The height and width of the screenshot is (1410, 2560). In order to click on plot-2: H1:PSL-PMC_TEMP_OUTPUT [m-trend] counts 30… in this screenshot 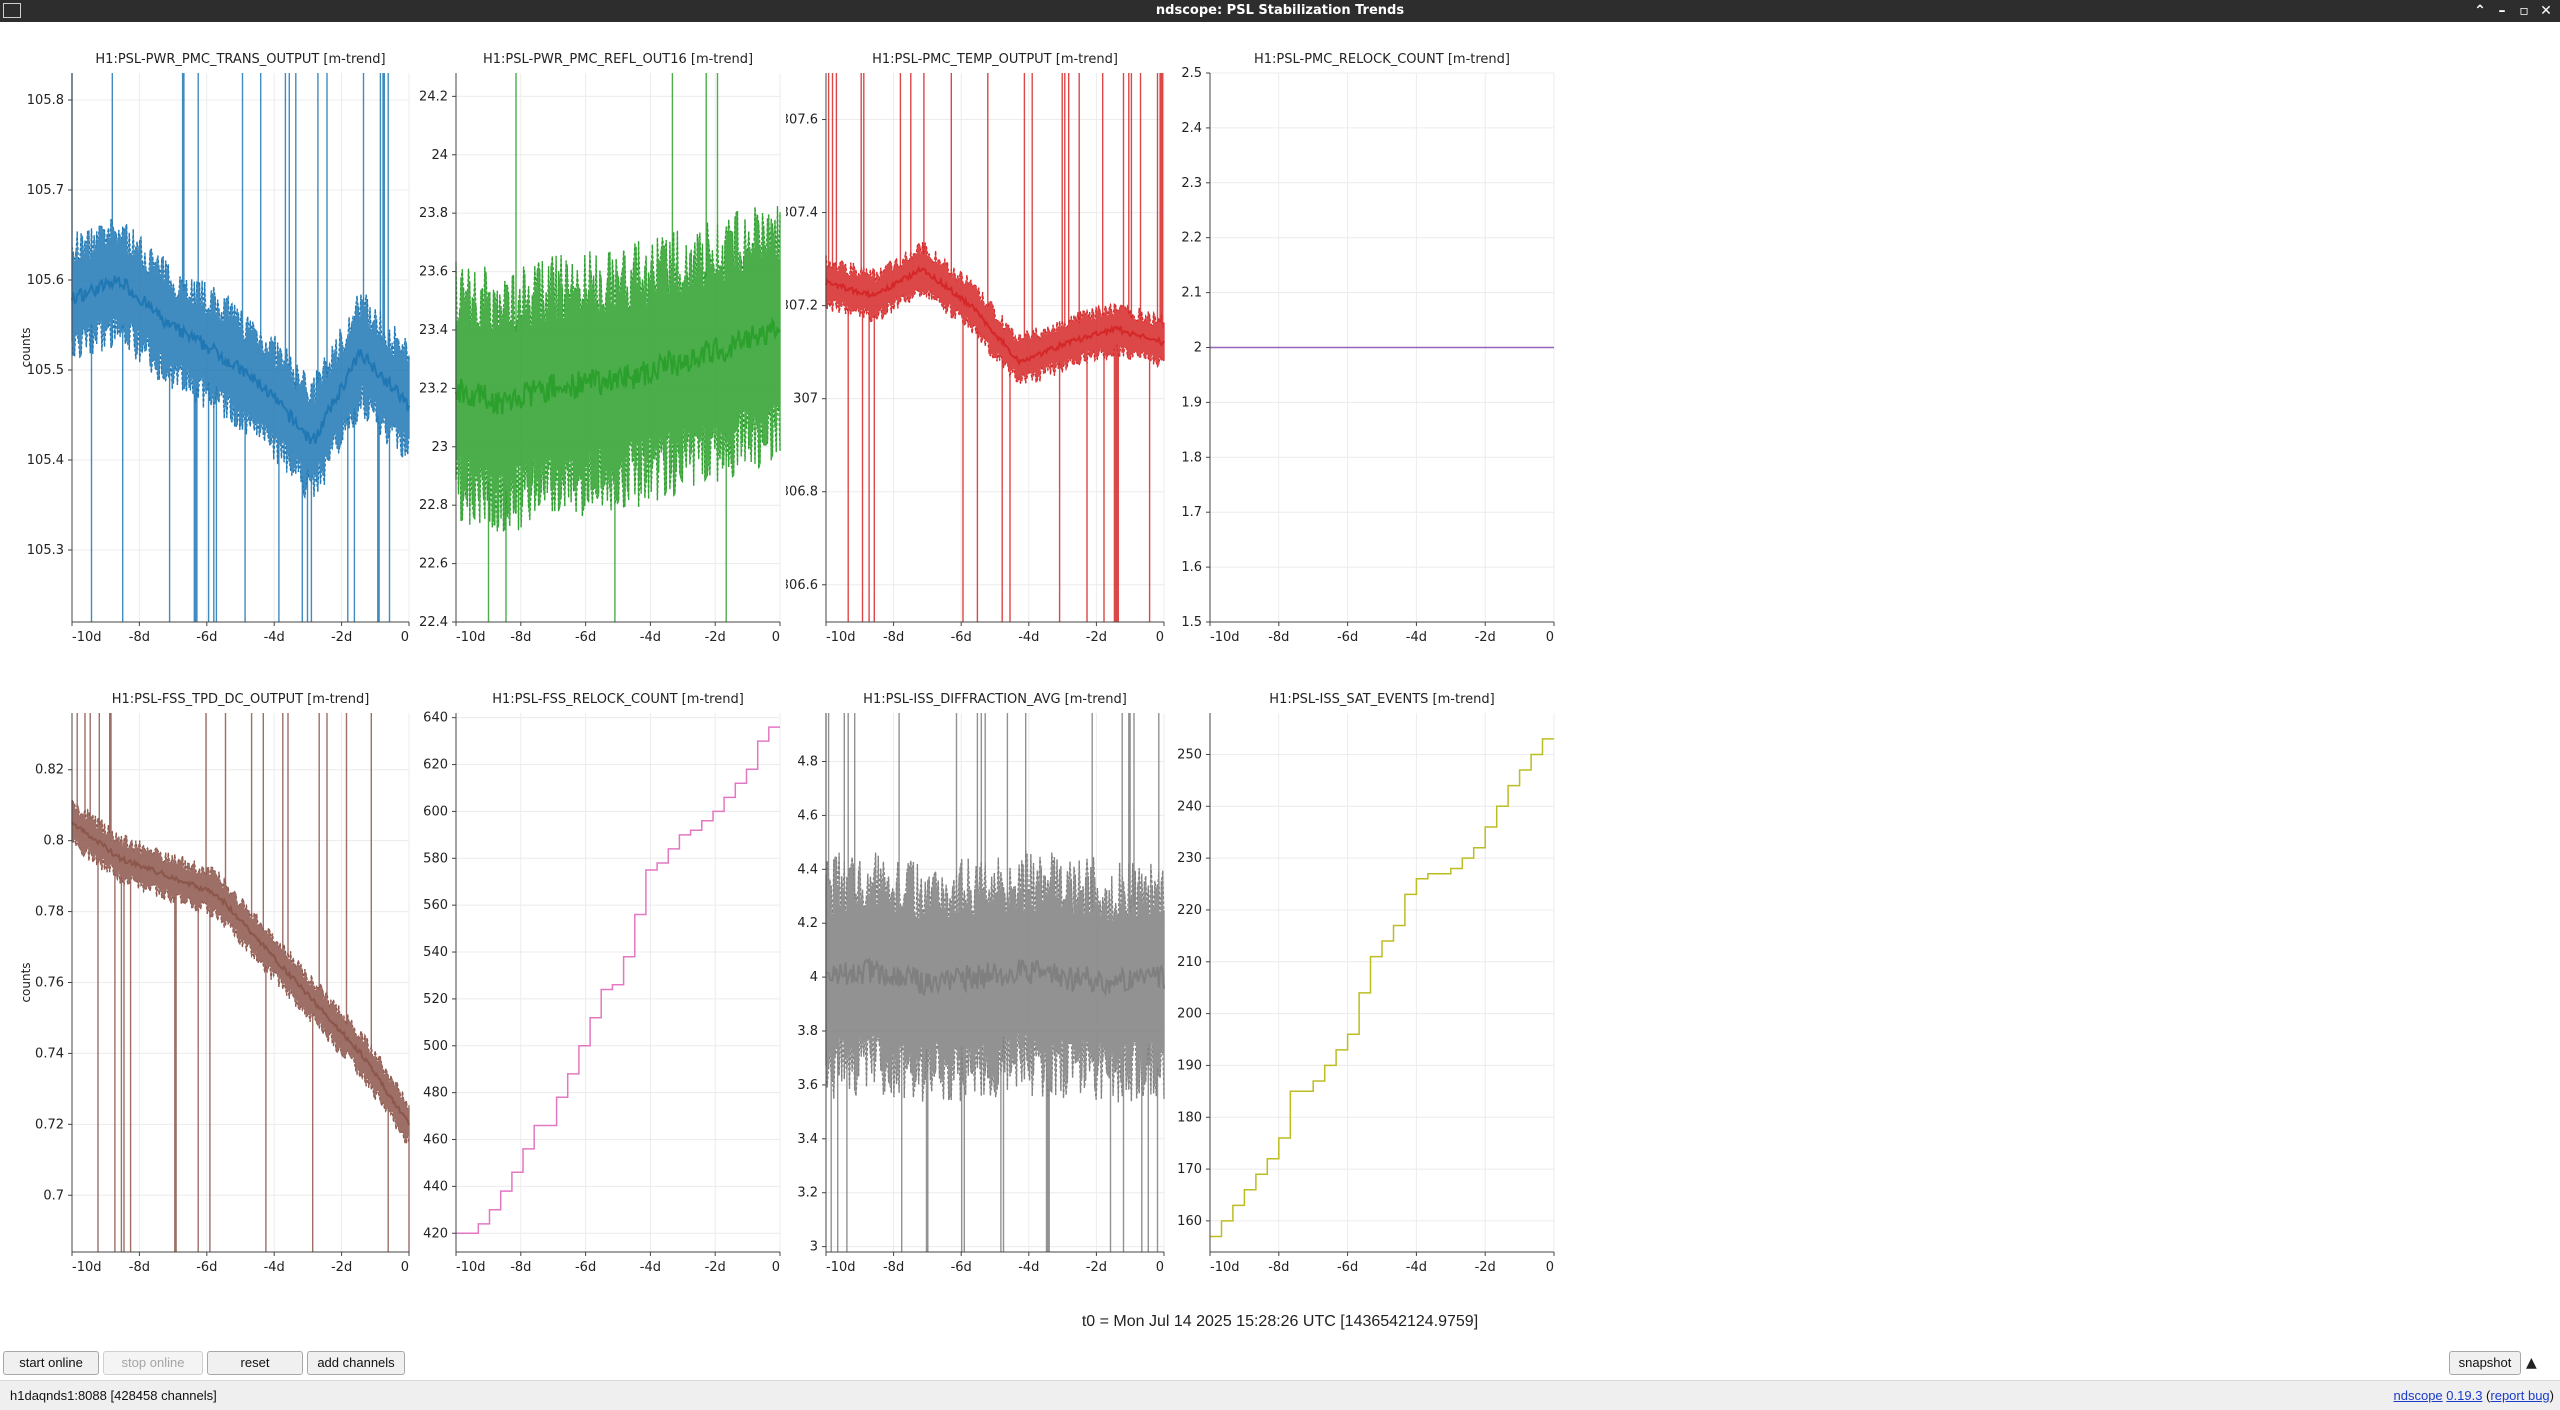, I will do `click(978, 346)`.